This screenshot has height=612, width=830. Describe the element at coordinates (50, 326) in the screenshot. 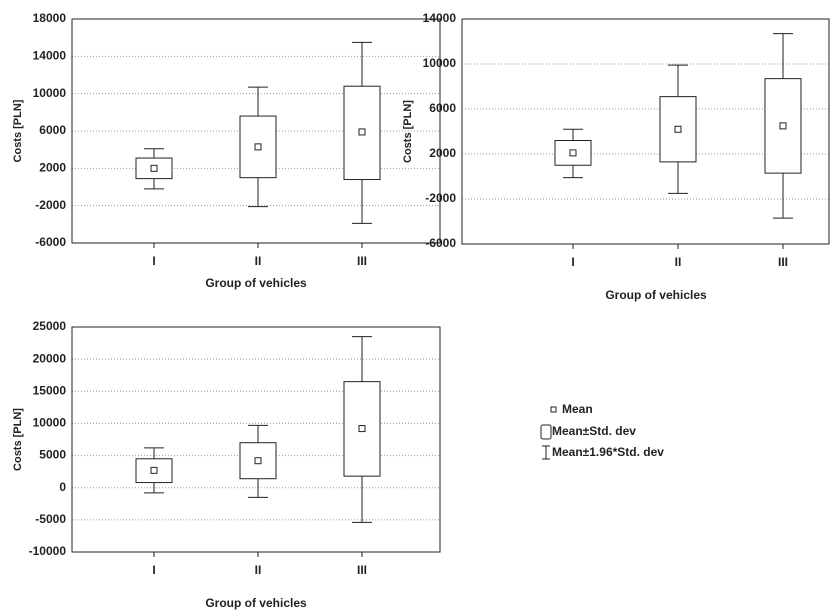

I see `y-tick-label: 25000` at that location.